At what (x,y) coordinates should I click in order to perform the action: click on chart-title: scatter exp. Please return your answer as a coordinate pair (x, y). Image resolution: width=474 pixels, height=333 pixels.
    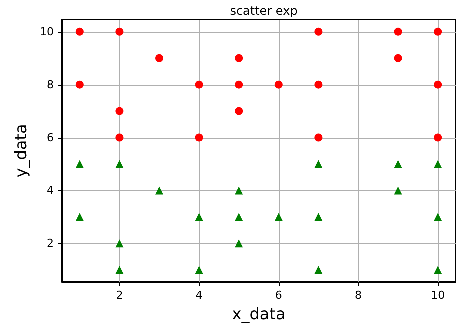
    Looking at the image, I should click on (264, 11).